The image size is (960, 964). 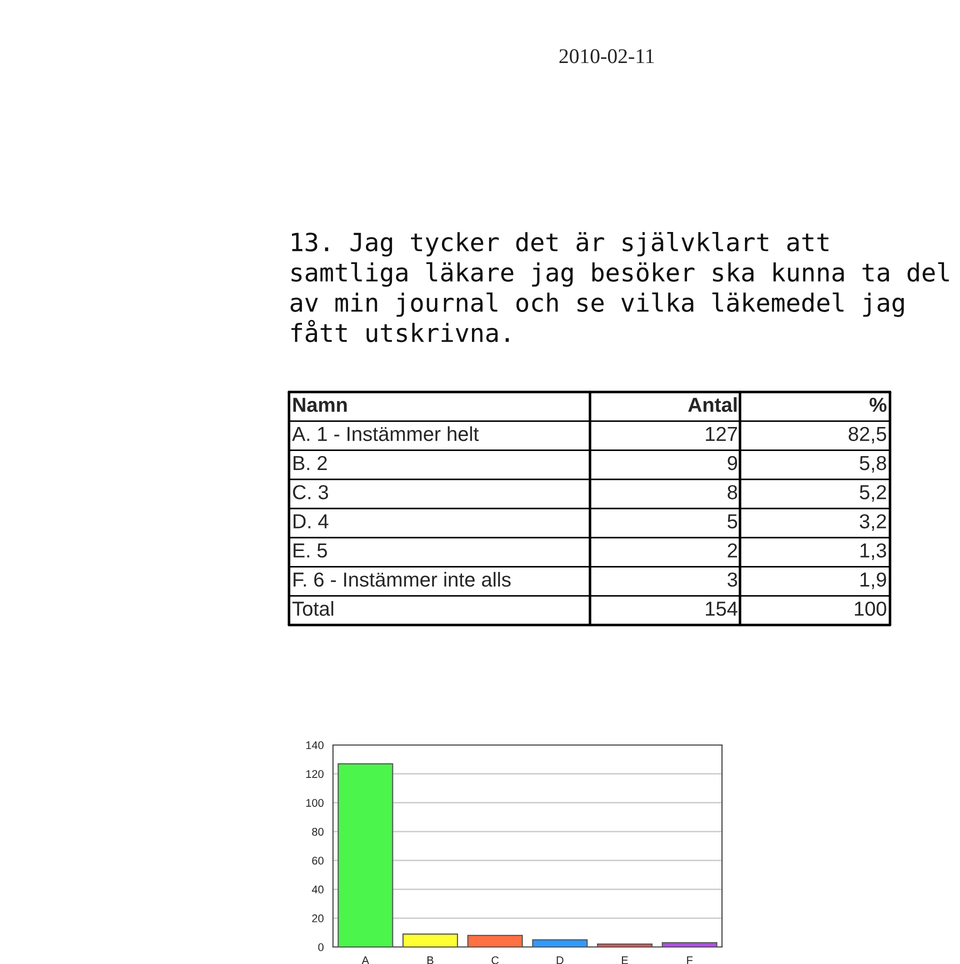 I want to click on text: Antal, so click(x=712, y=404).